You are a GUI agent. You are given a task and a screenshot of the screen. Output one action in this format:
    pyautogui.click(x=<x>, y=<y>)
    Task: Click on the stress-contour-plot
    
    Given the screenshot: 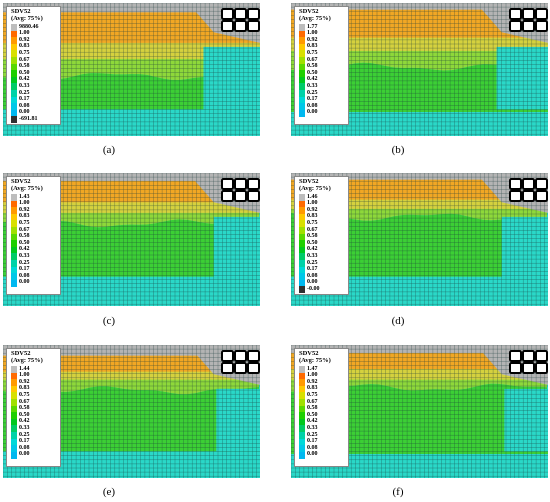 What is the action you would take?
    pyautogui.click(x=131, y=69)
    